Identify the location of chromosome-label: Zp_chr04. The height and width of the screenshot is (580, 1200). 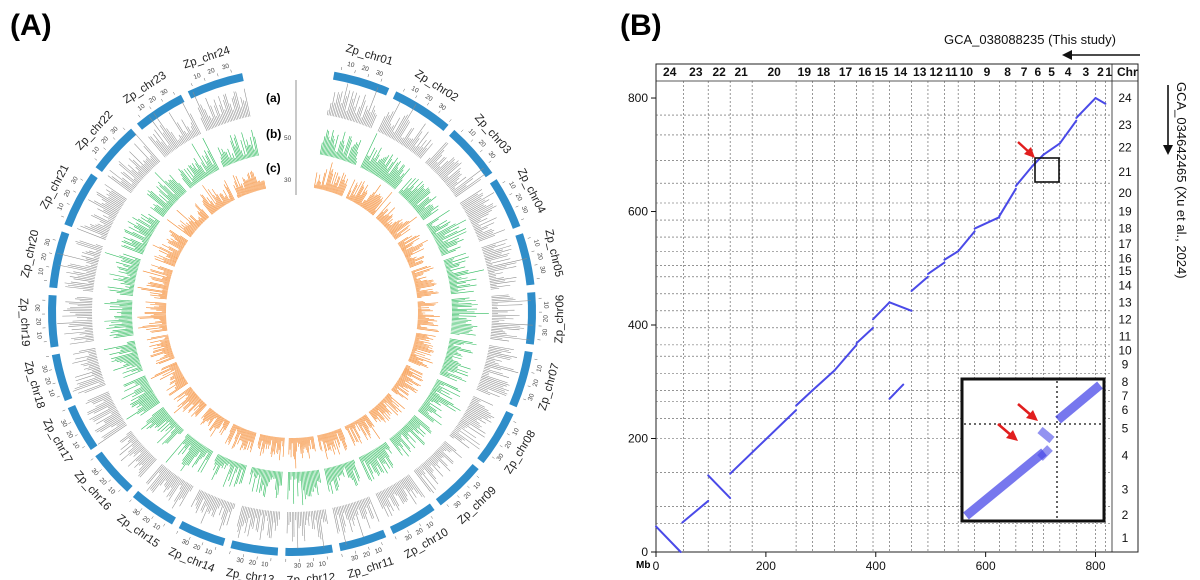
(531, 191).